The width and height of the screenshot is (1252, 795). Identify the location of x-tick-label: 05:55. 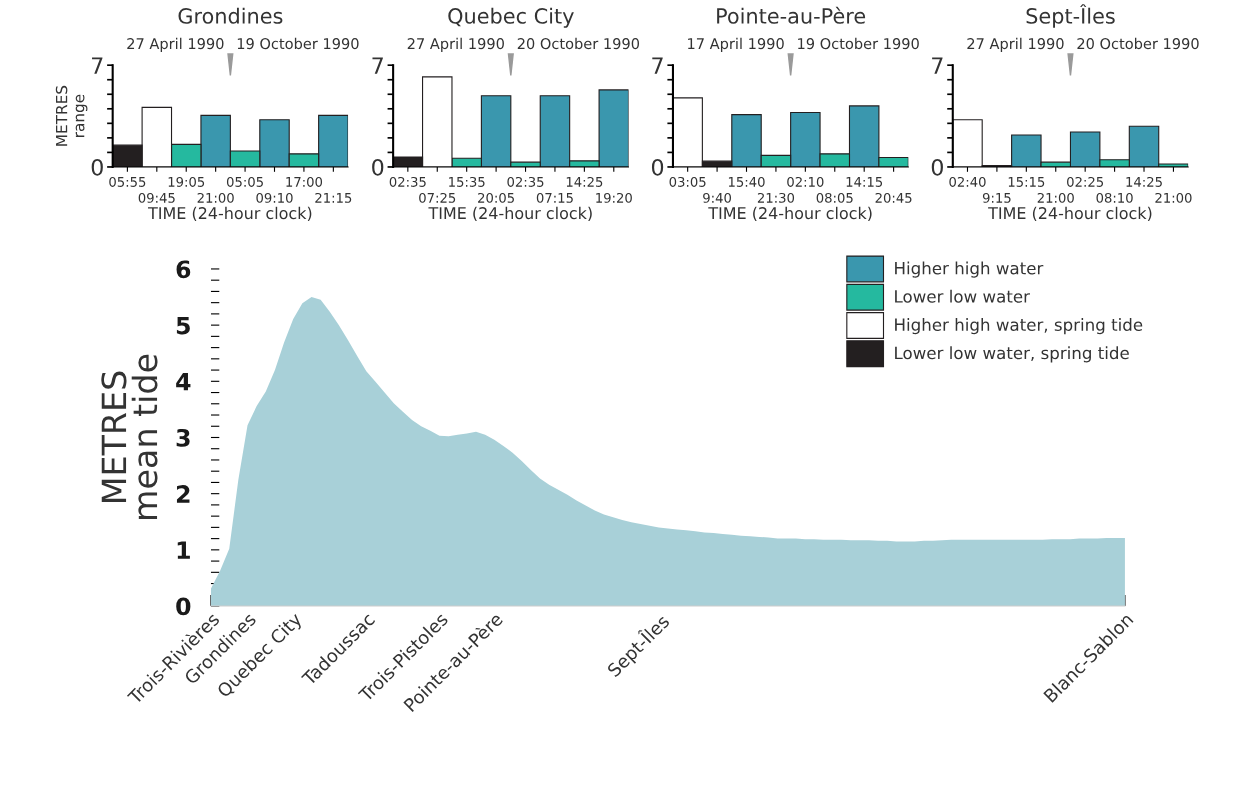
(127, 181).